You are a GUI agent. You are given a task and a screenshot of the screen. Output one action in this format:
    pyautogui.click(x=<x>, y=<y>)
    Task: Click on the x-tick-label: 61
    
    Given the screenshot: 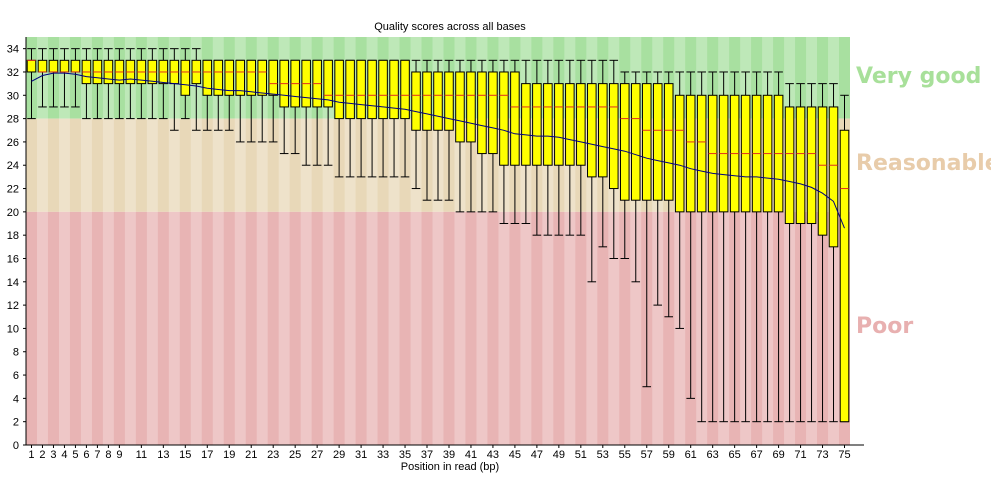 What is the action you would take?
    pyautogui.click(x=691, y=455)
    